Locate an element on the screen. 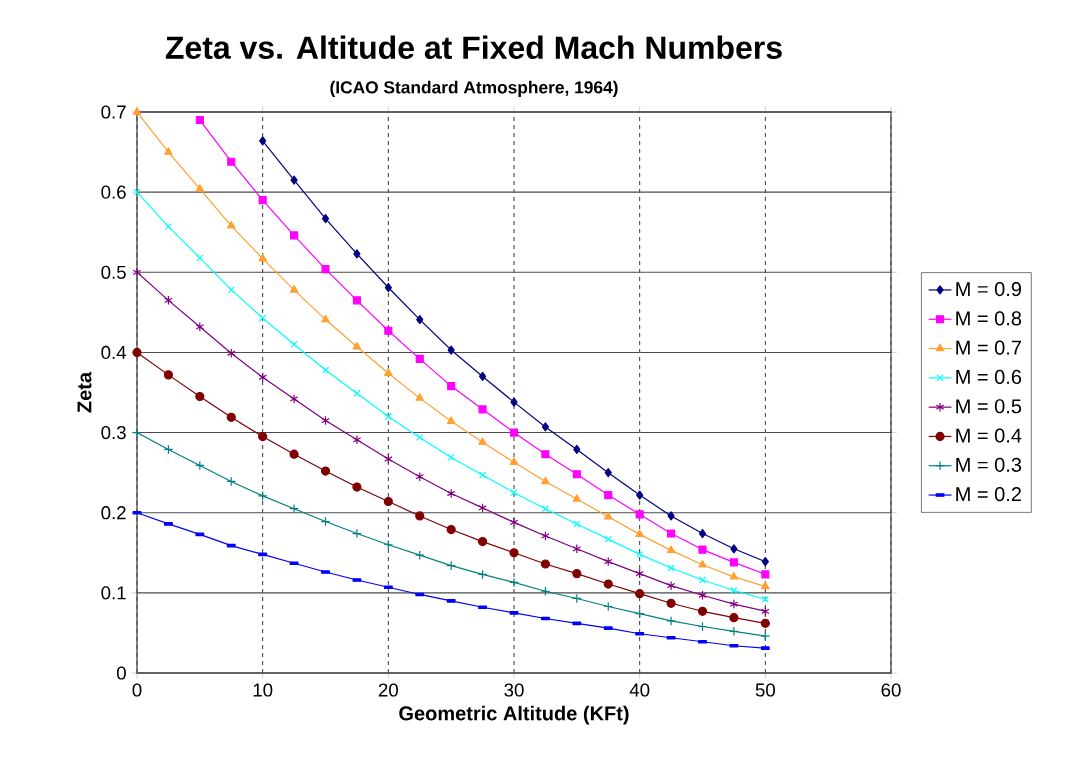 Image resolution: width=1072 pixels, height=772 pixels. legend-label: M = 0.6 is located at coordinates (989, 377).